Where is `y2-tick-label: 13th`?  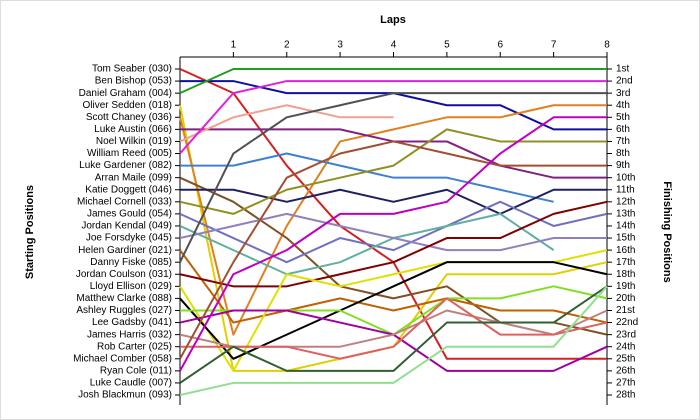
y2-tick-label: 13th is located at coordinates (625, 214).